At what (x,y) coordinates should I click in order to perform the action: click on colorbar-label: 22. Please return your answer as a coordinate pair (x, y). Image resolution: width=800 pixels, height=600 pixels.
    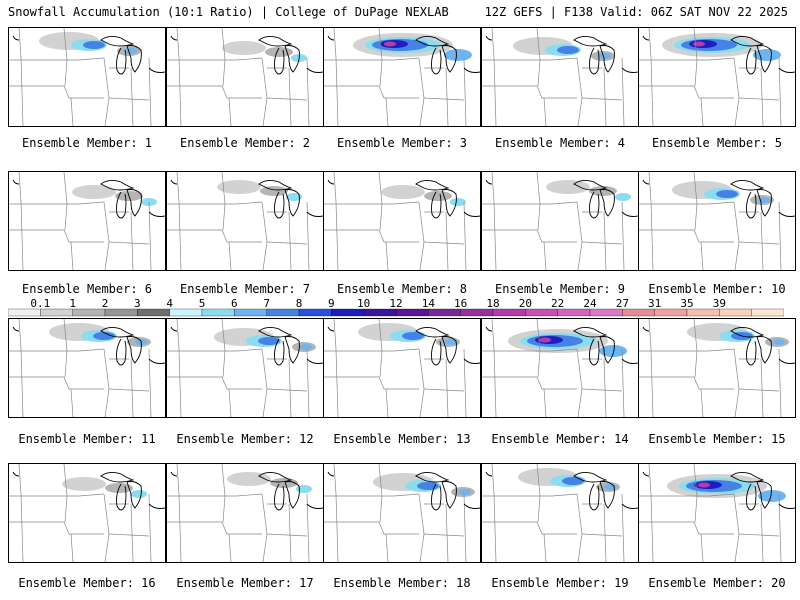
    Looking at the image, I should click on (557, 304).